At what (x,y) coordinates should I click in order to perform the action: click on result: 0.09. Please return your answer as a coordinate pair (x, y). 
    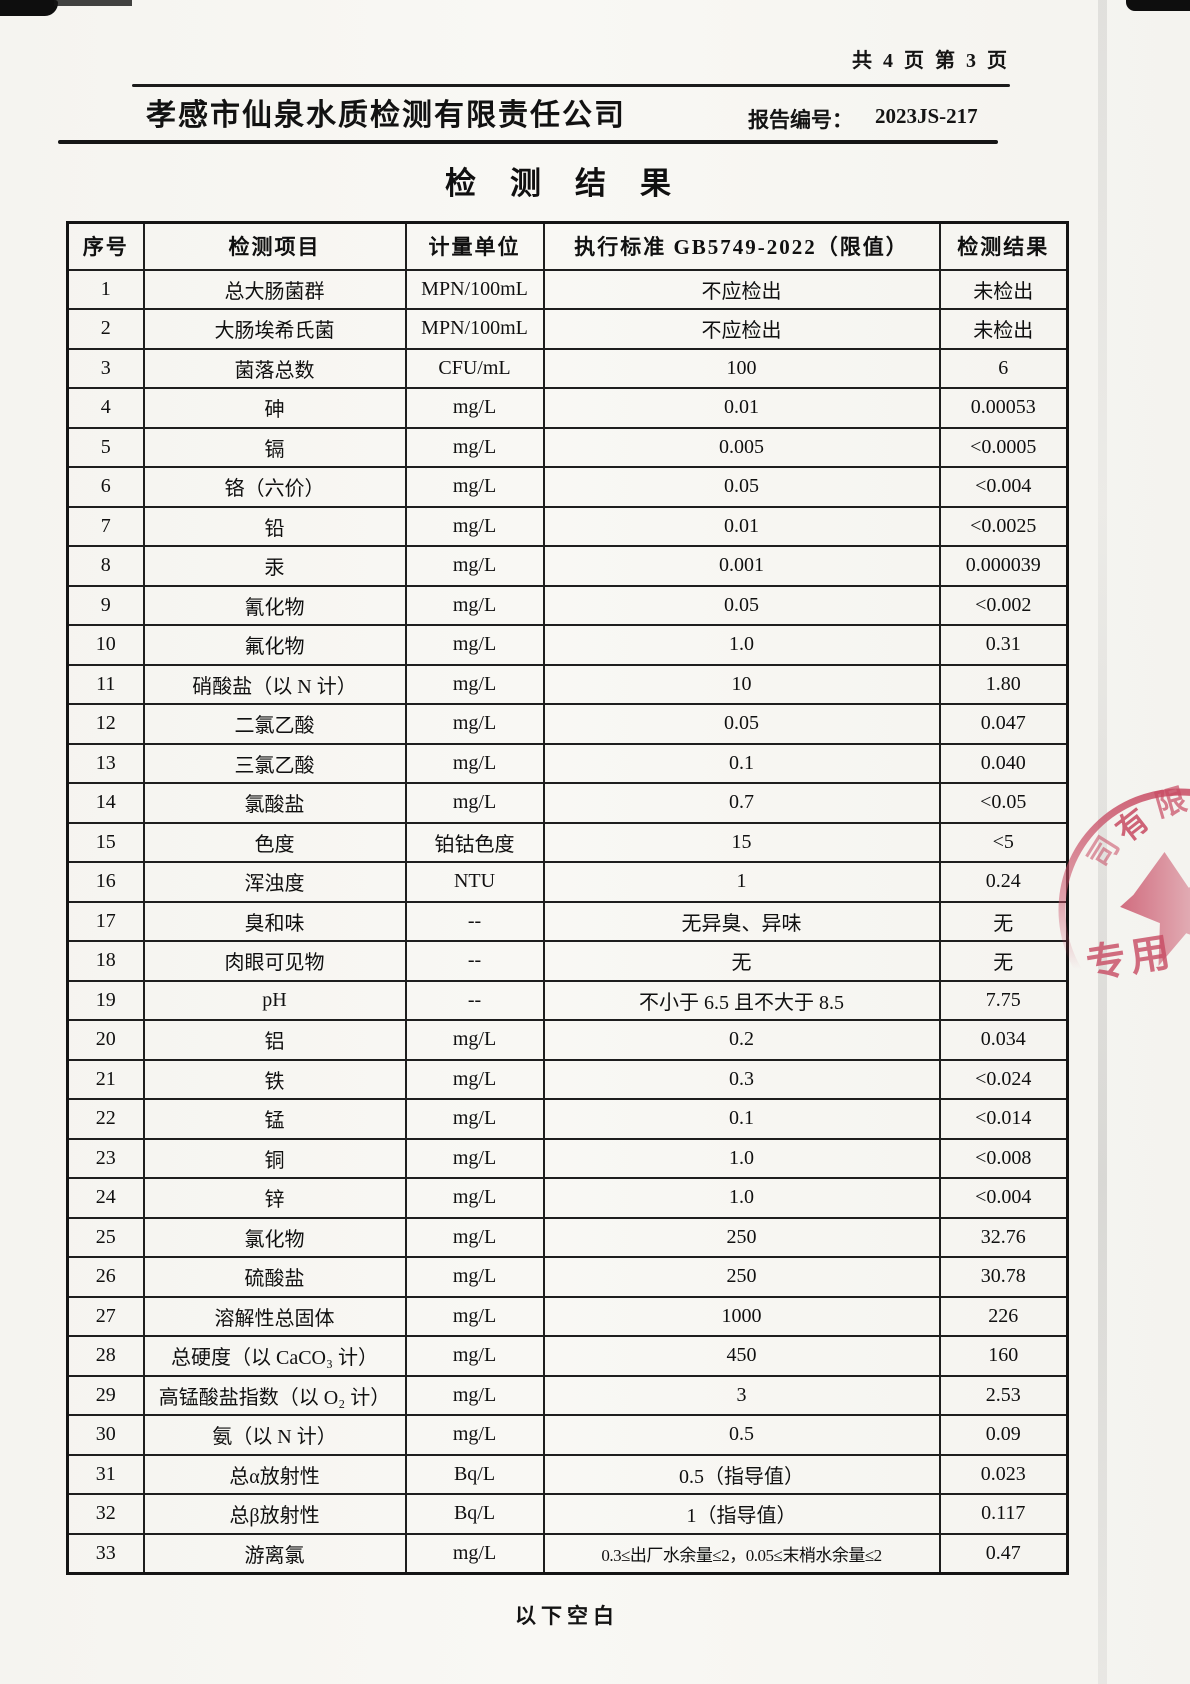
    Looking at the image, I should click on (1003, 1435).